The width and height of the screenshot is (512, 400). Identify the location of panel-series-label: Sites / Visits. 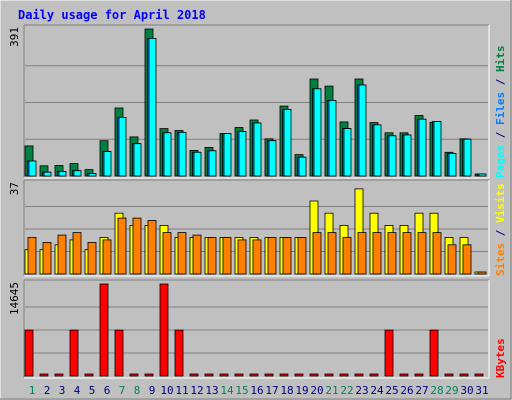
(500, 229).